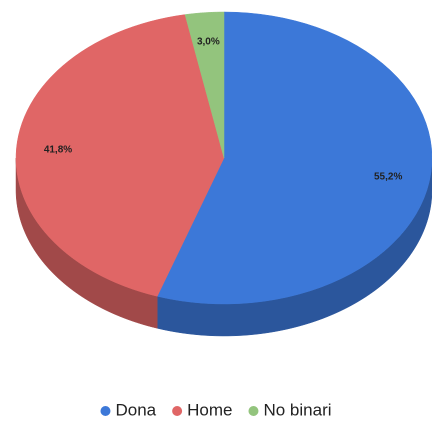 The image size is (432, 423). Describe the element at coordinates (204, 85) in the screenshot. I see `slice` at that location.